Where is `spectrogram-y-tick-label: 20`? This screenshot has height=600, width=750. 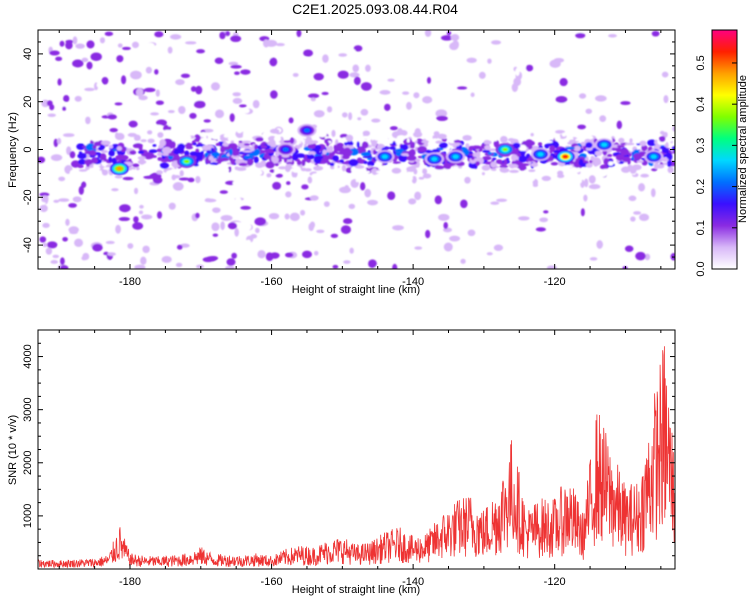 spectrogram-y-tick-label: 20 is located at coordinates (28, 102).